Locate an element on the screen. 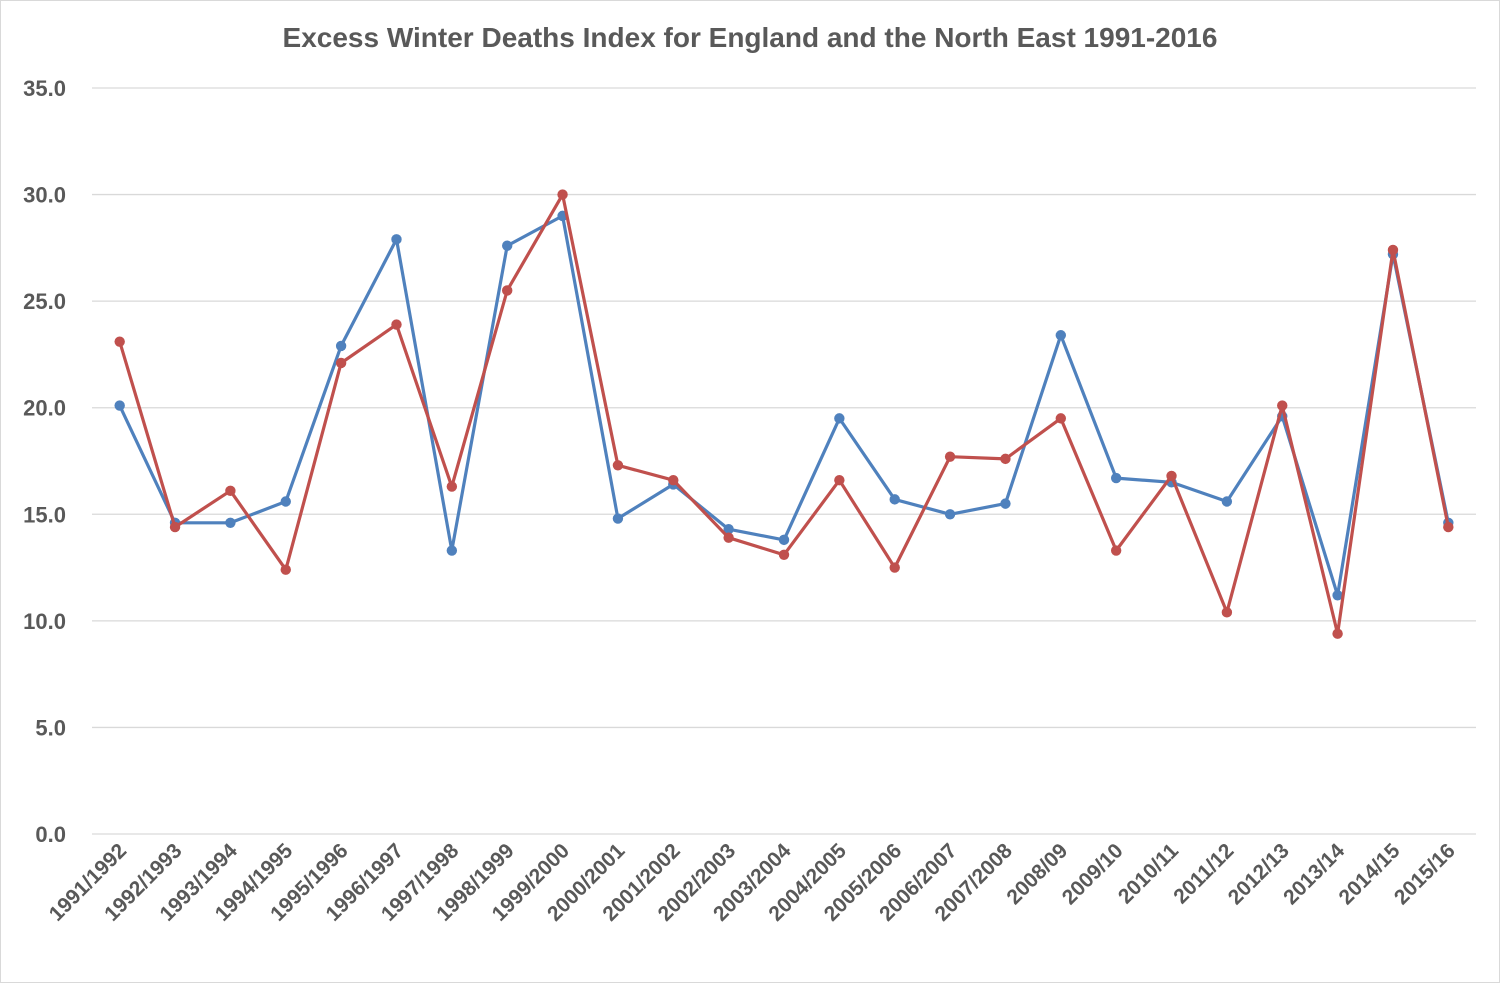 The width and height of the screenshot is (1500, 983). y-tick-label: 25.0 is located at coordinates (44, 301).